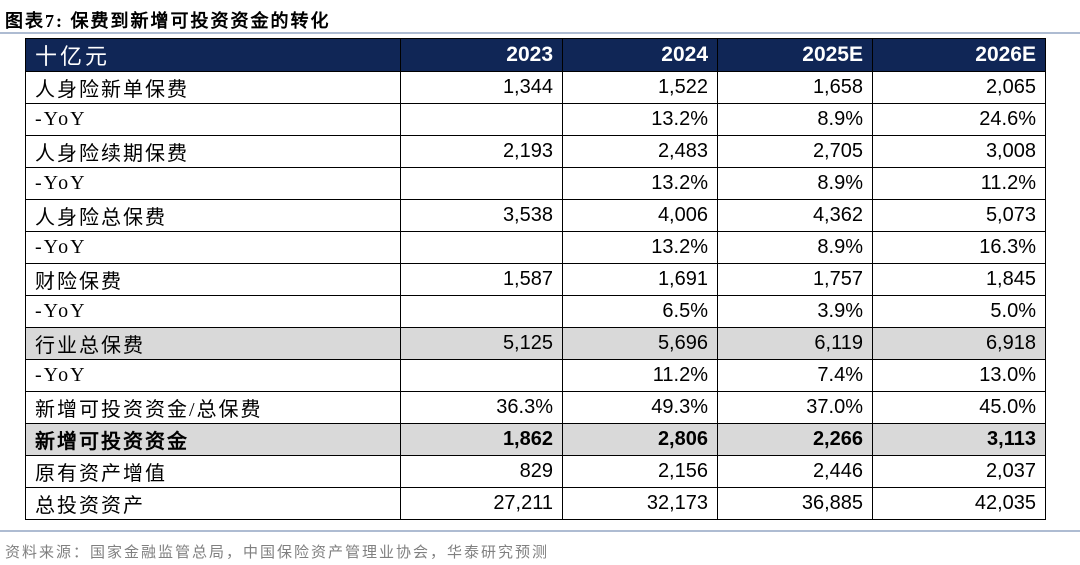 The width and height of the screenshot is (1080, 565). What do you see at coordinates (959, 471) in the screenshot?
I see `cell-2026E: 2,037` at bounding box center [959, 471].